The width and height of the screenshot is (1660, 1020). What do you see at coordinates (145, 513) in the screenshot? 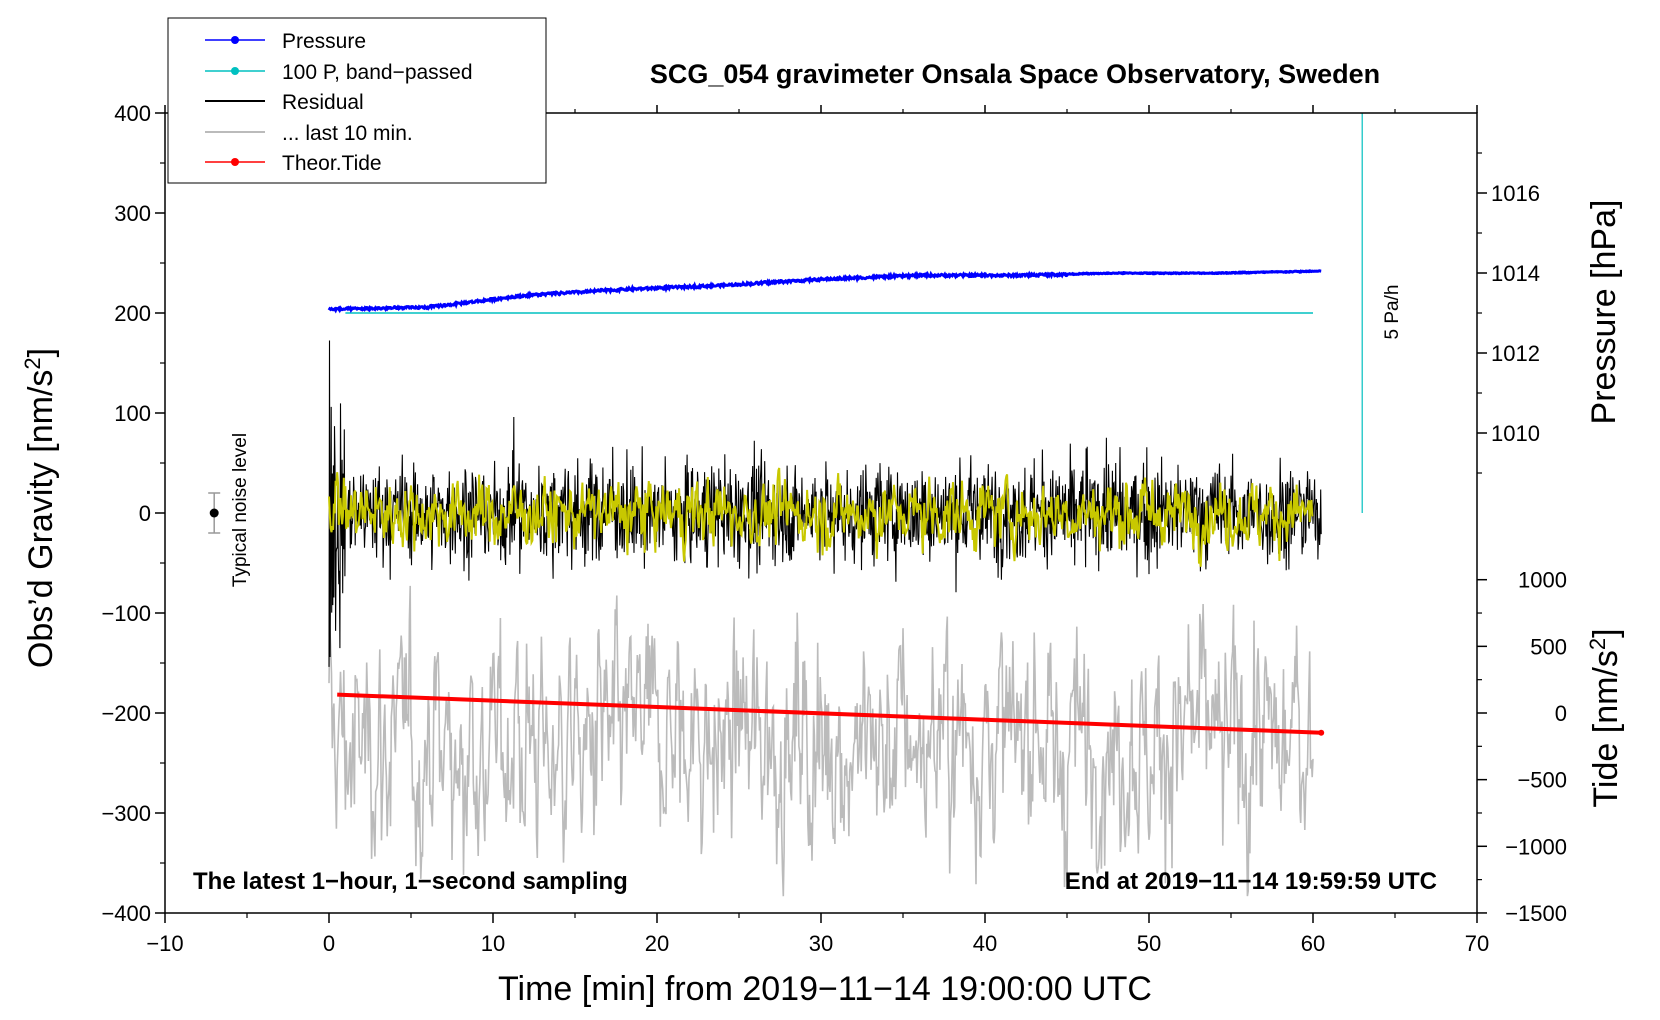
I see `y-tick-label: 0` at bounding box center [145, 513].